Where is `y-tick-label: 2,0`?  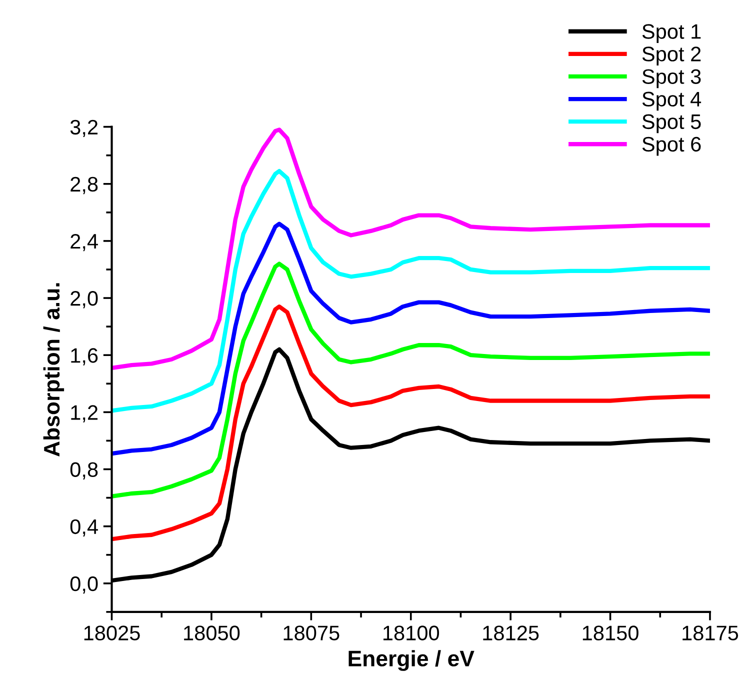
y-tick-label: 2,0 is located at coordinates (84, 299).